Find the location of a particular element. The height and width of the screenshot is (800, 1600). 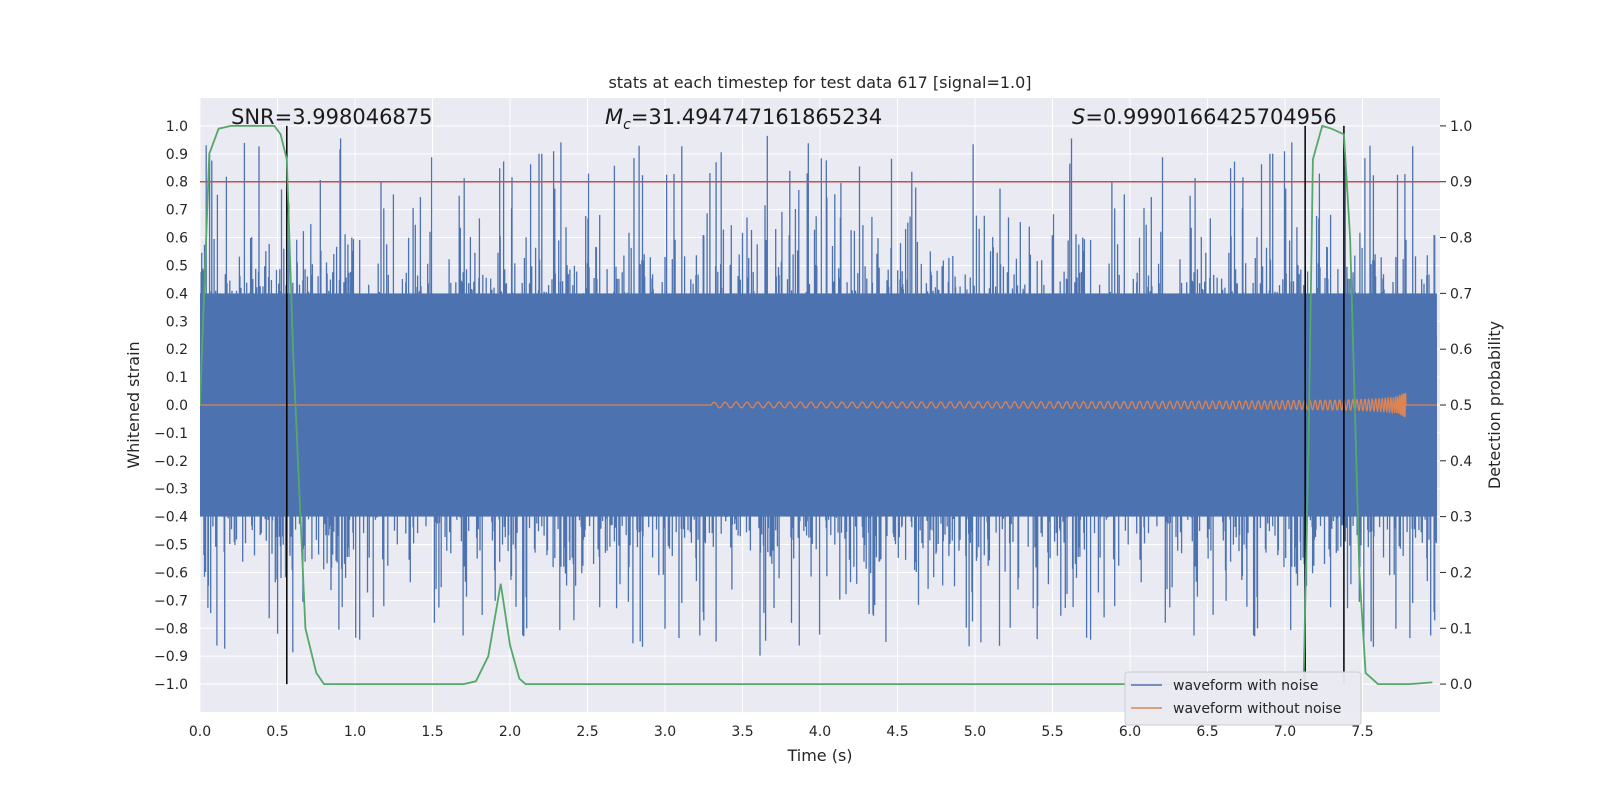

chirp-mass-symbol: M is located at coordinates (614, 117).